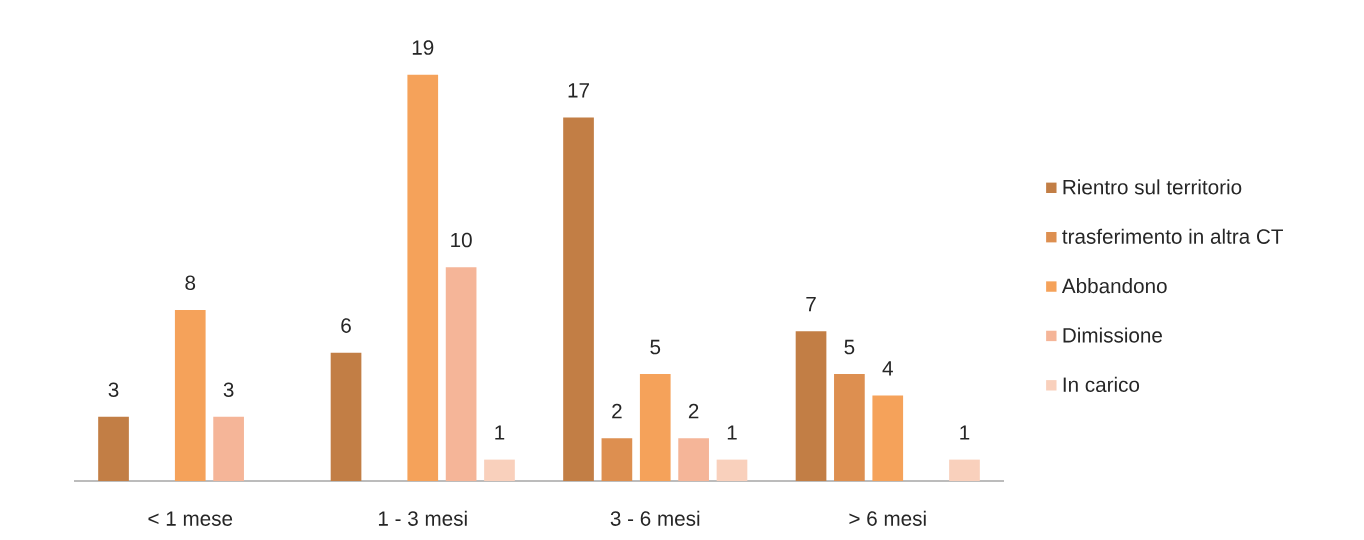  Describe the element at coordinates (1112, 335) in the screenshot. I see `legend-label: Dimissione` at that location.